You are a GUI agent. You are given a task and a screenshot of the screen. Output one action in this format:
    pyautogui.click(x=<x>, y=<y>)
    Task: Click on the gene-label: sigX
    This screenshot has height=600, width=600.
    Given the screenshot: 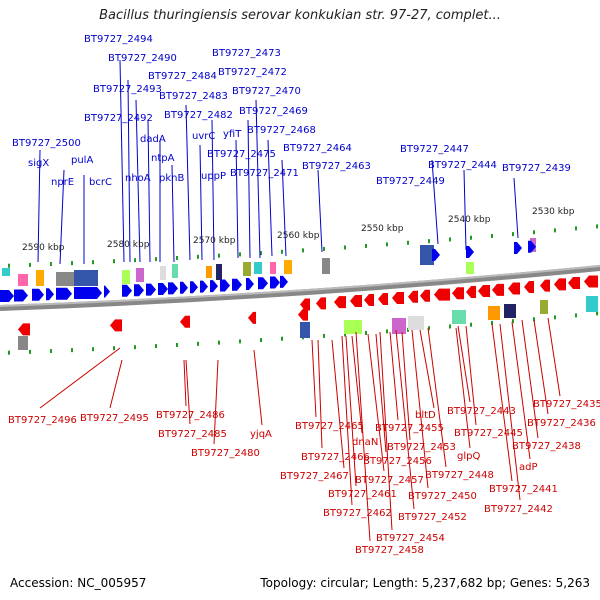 What is the action you would take?
    pyautogui.click(x=38, y=163)
    